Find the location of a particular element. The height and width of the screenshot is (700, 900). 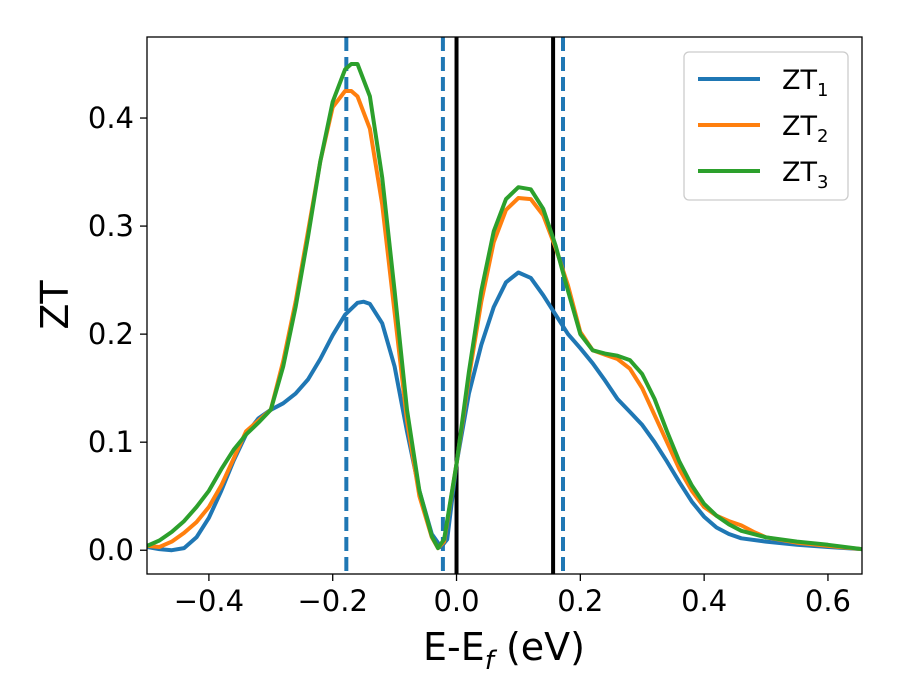

x-tick-label: 0.0 is located at coordinates (456, 601).